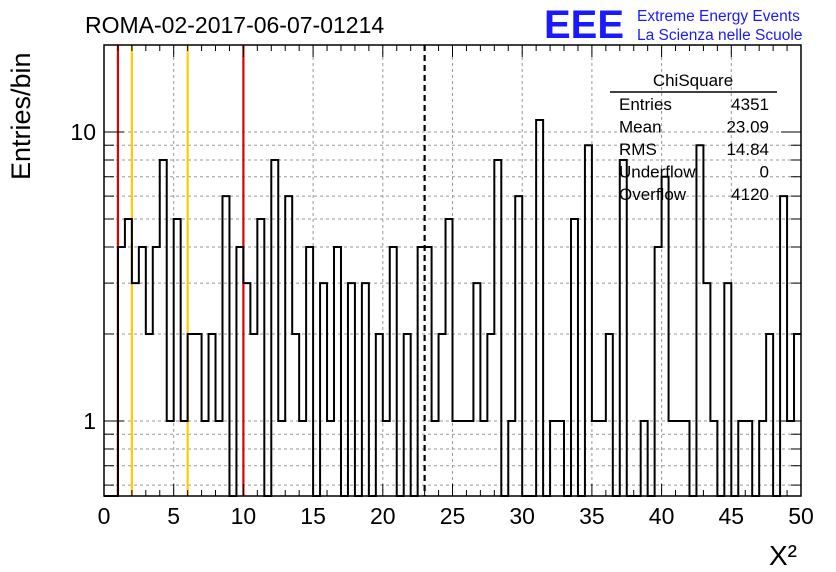 This screenshot has width=836, height=572. Describe the element at coordinates (244, 516) in the screenshot. I see `x-tick-label: 10` at that location.